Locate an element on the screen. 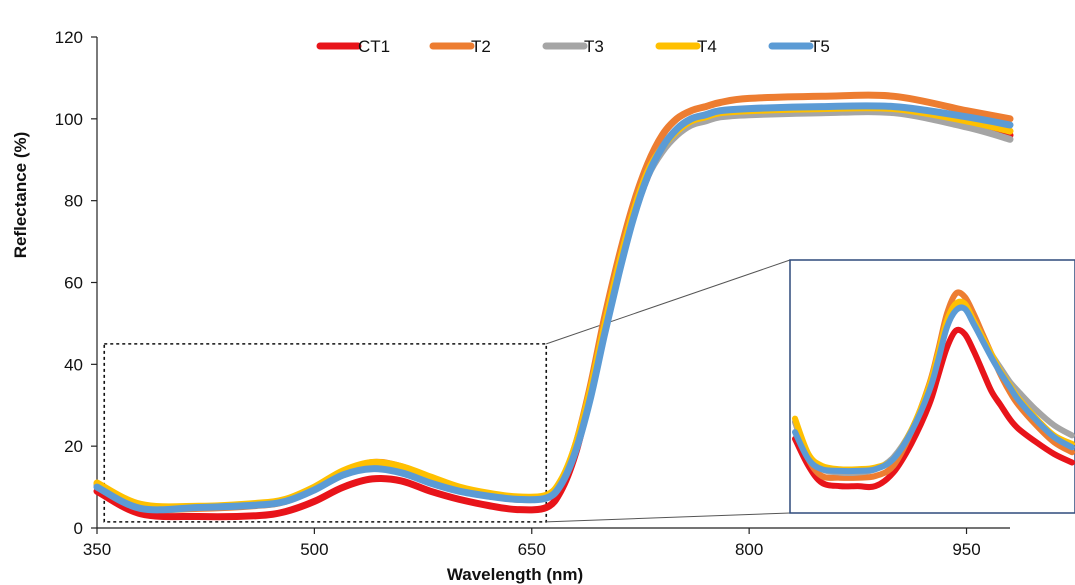 This screenshot has width=1075, height=585. y-axis: 0 20 40 60 80 100 120 is located at coordinates (76, 283).